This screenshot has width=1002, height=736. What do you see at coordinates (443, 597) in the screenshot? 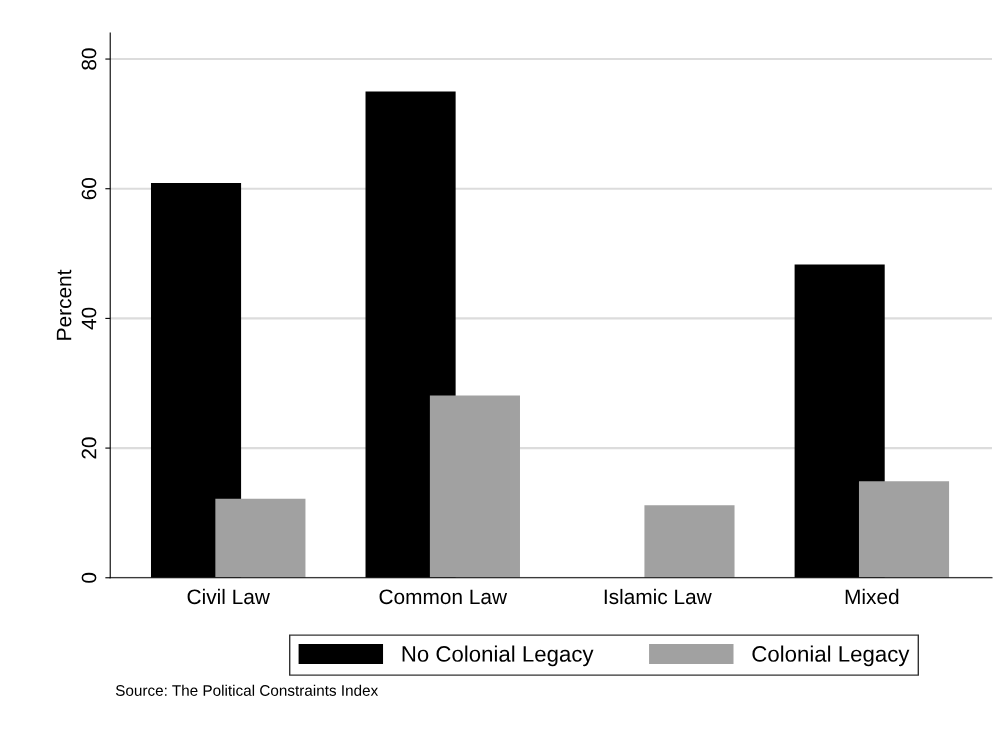
I see `x-tick-label: Common Law` at bounding box center [443, 597].